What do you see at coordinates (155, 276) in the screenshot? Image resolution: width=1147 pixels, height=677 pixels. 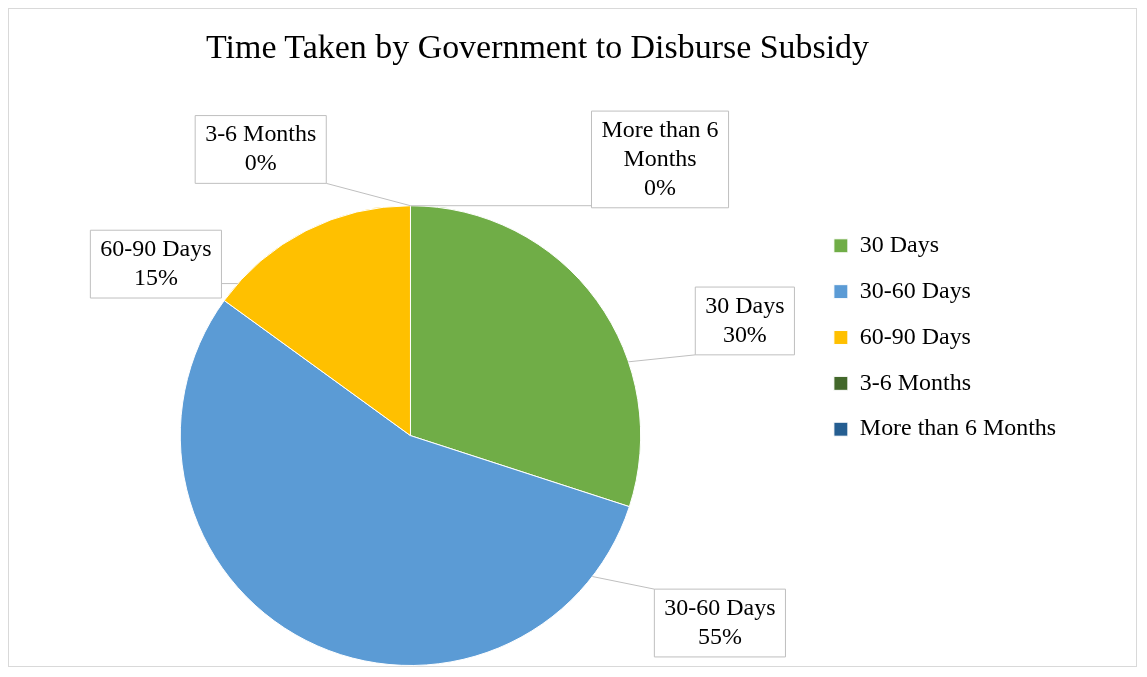 I see `data-label: 15%` at bounding box center [155, 276].